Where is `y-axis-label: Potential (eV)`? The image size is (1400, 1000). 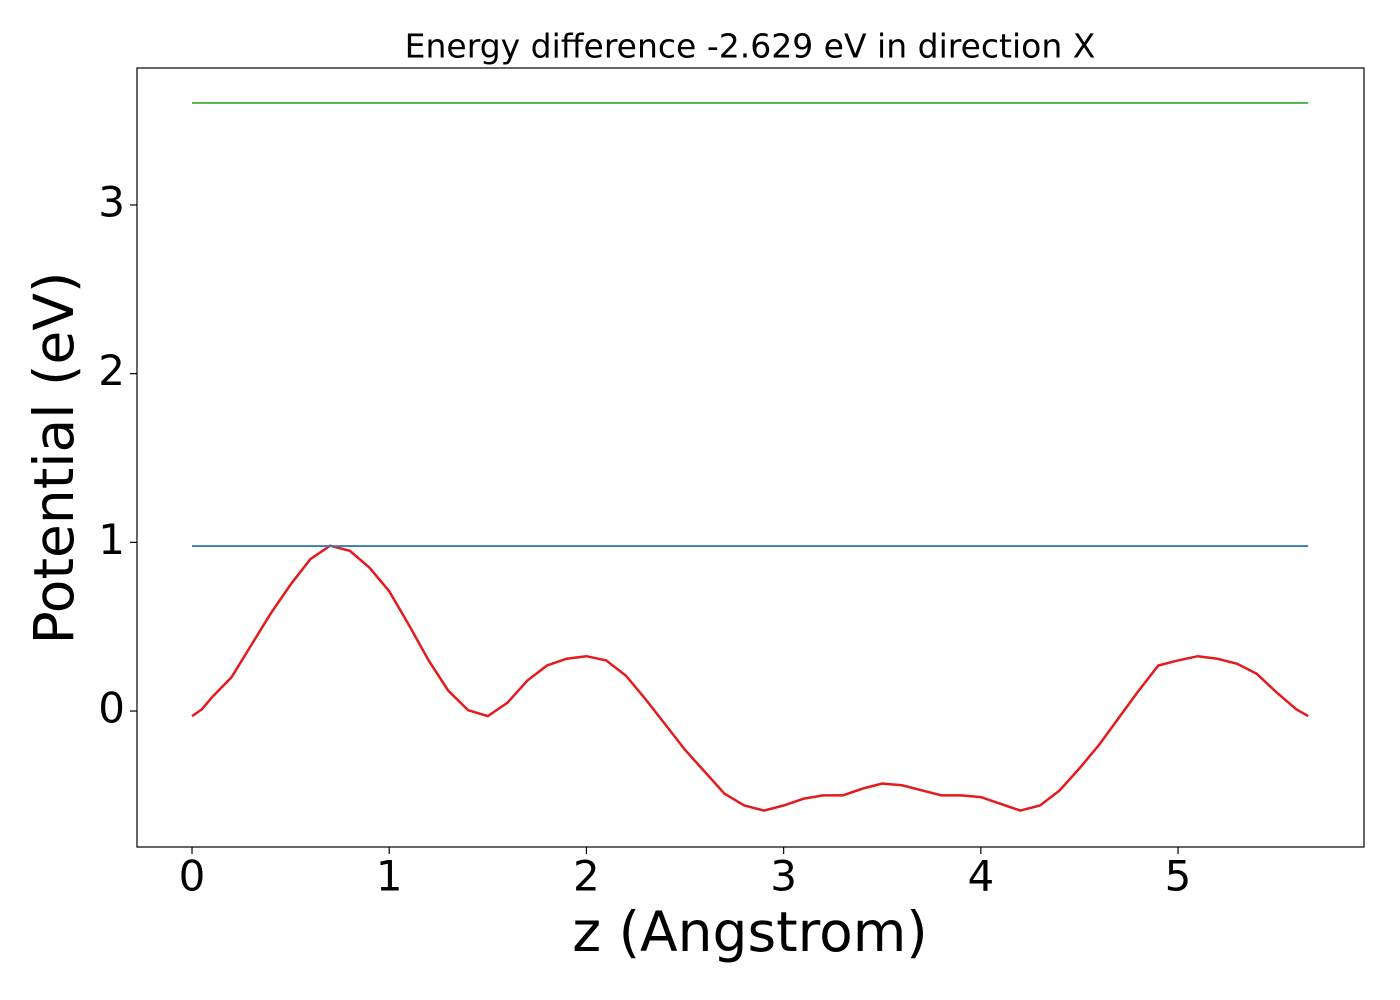
y-axis-label: Potential (eV) is located at coordinates (54, 458).